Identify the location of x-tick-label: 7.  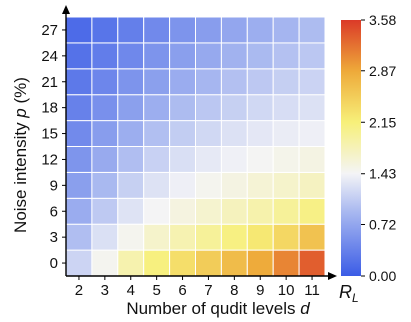
(208, 290).